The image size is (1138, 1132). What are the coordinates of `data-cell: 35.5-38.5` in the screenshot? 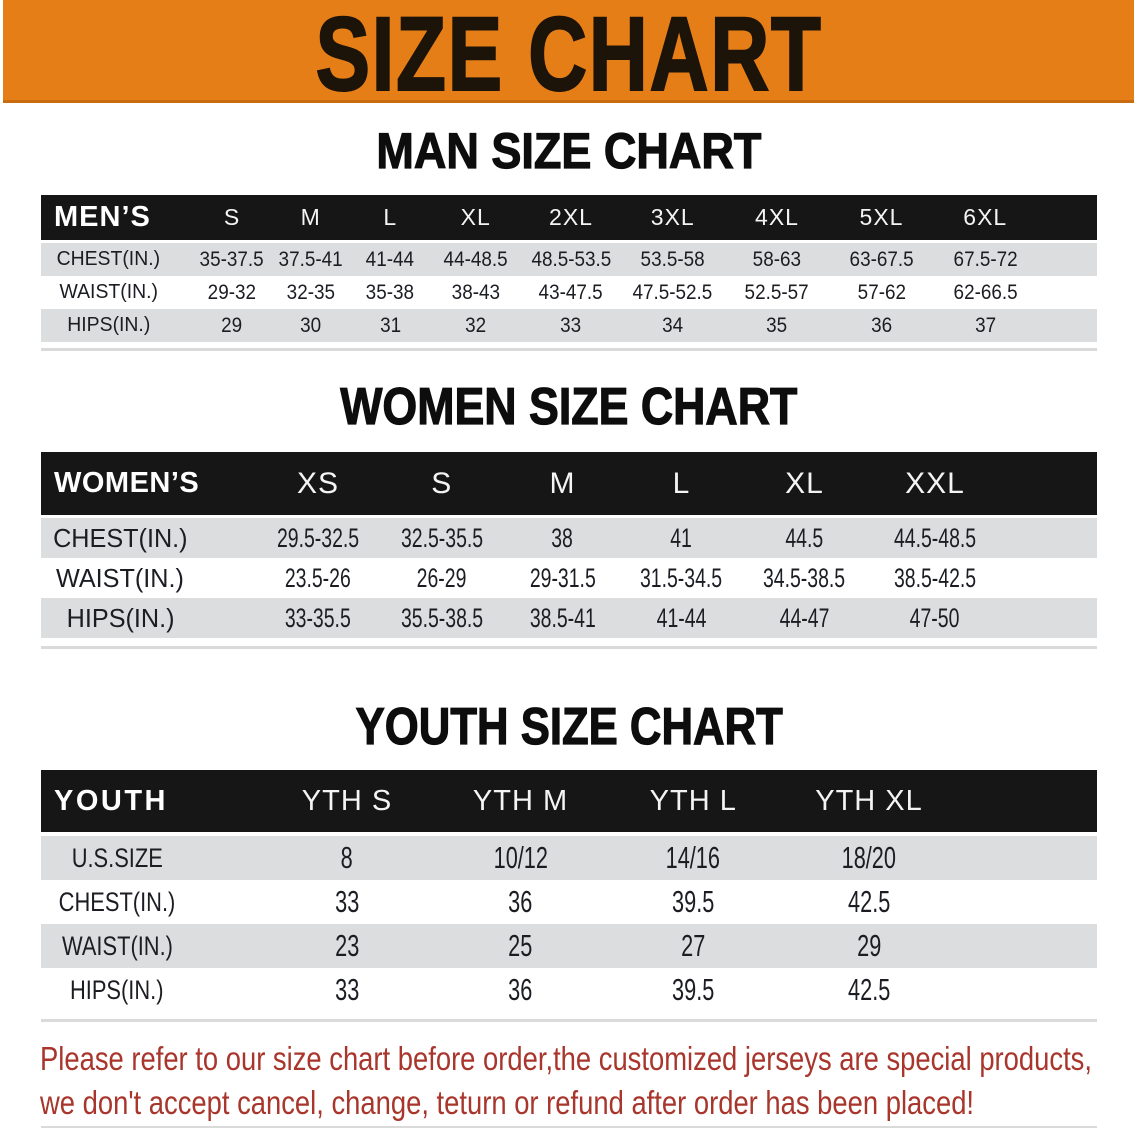 It's located at (441, 618).